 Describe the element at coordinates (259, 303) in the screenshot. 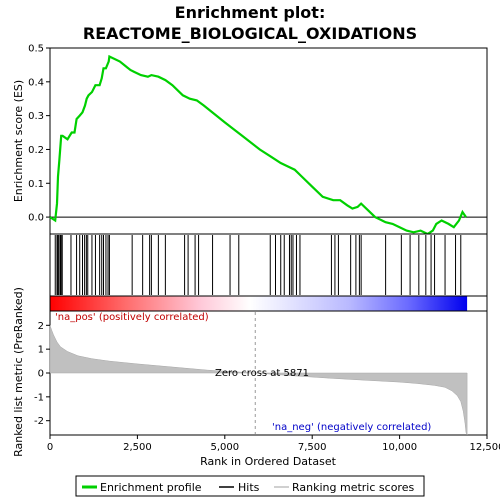

I see `heat-bar` at that location.